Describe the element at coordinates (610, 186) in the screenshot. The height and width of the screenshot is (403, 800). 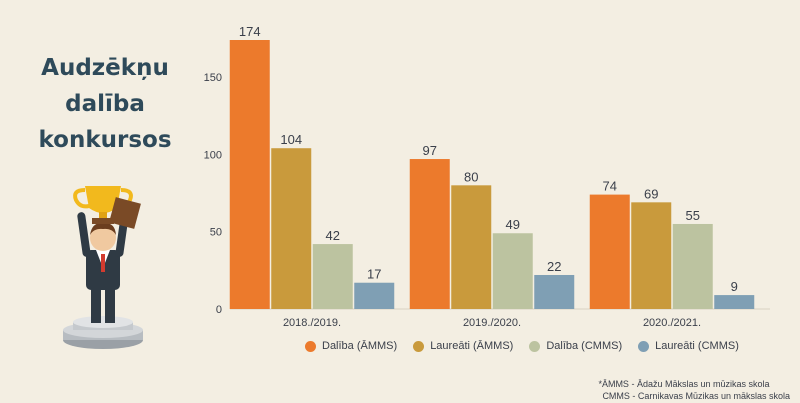
I see `data-label: 74` at that location.